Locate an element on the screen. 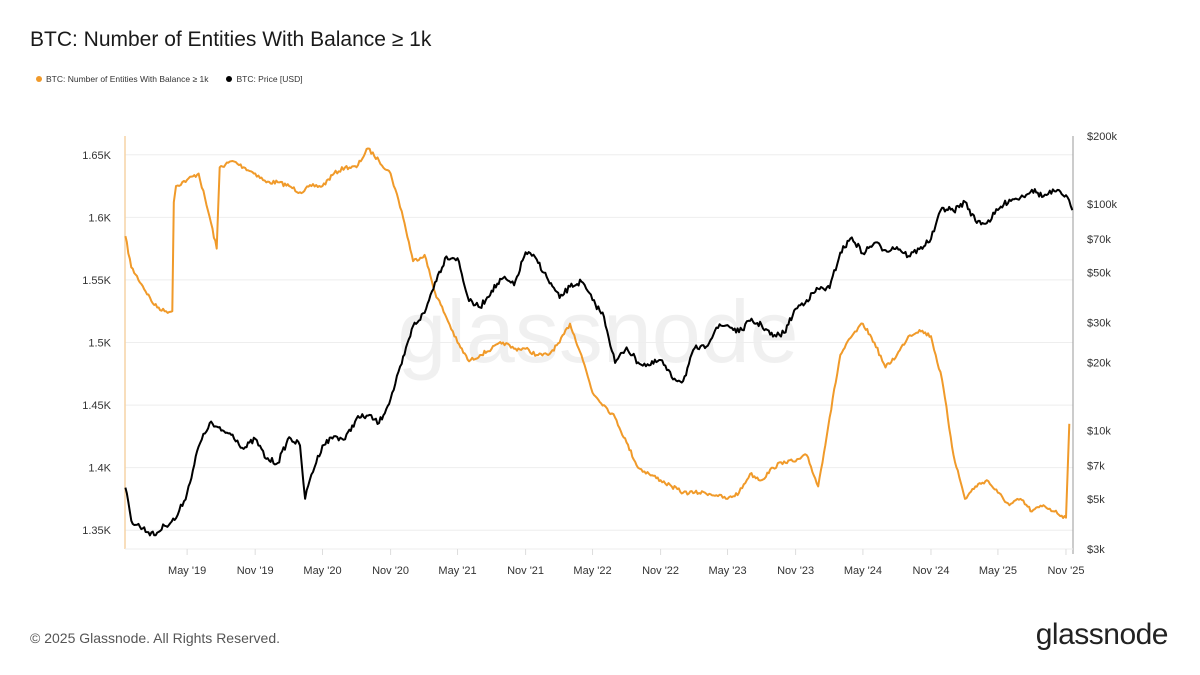 This screenshot has width=1200, height=675. legend-dot-price is located at coordinates (229, 79).